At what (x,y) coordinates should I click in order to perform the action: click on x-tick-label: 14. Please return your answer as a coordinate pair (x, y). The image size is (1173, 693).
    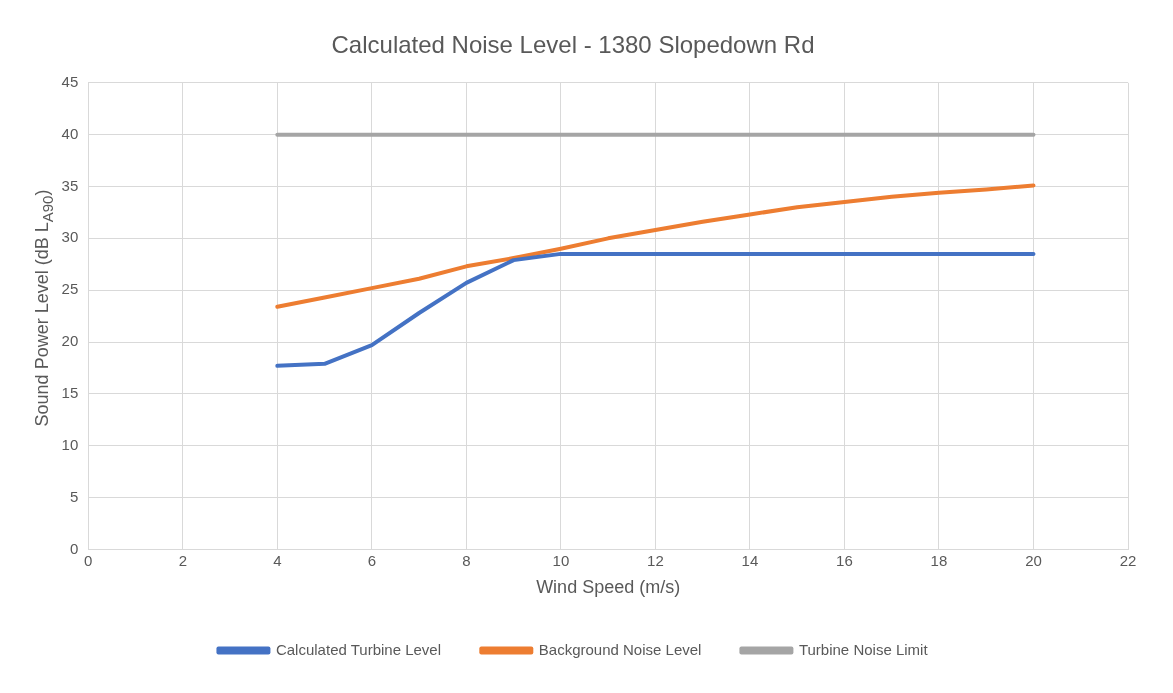
    Looking at the image, I should click on (750, 560).